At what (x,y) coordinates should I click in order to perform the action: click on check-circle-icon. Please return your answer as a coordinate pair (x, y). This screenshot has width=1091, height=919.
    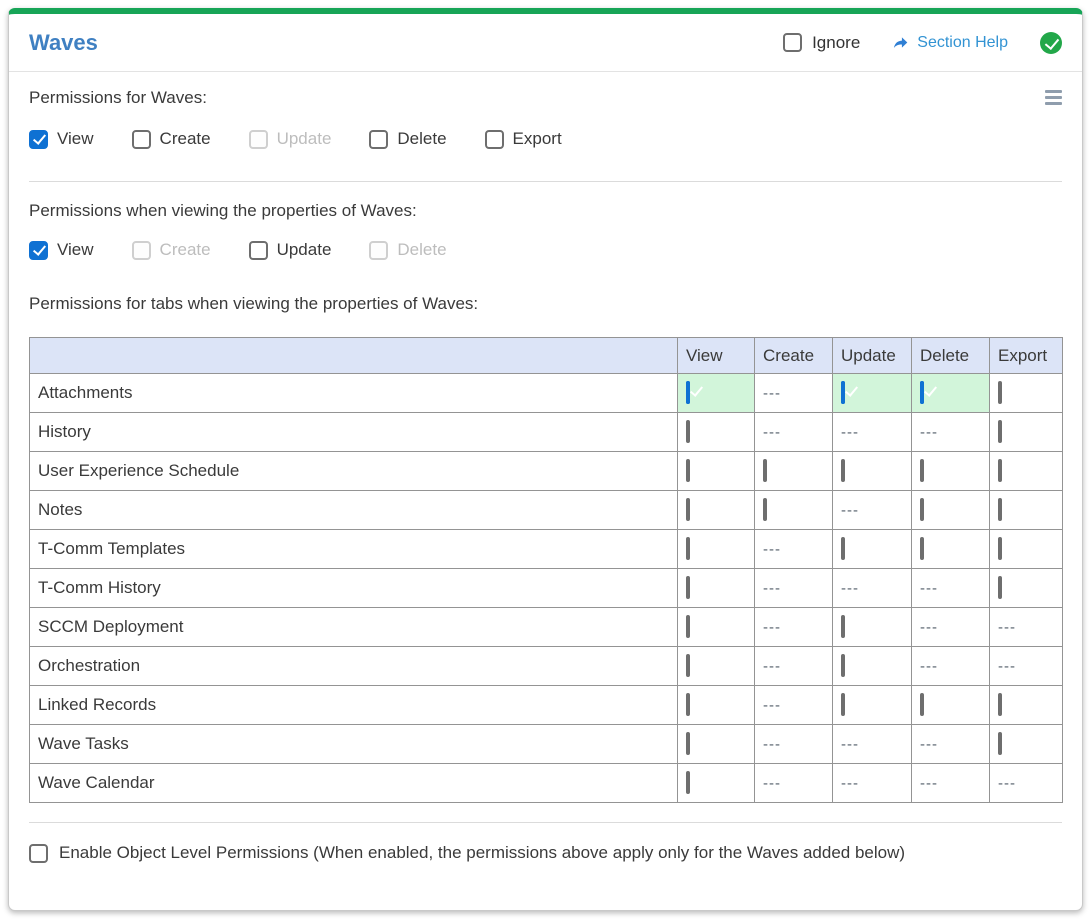
    Looking at the image, I should click on (1051, 42).